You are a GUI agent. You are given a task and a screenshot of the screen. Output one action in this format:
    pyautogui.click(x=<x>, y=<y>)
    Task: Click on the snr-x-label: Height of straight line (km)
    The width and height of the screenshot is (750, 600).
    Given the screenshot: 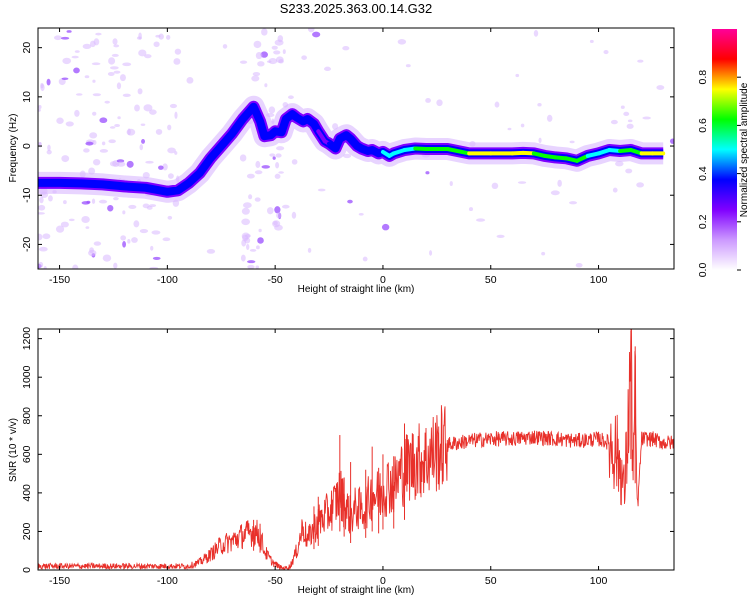 What is the action you would take?
    pyautogui.click(x=356, y=590)
    